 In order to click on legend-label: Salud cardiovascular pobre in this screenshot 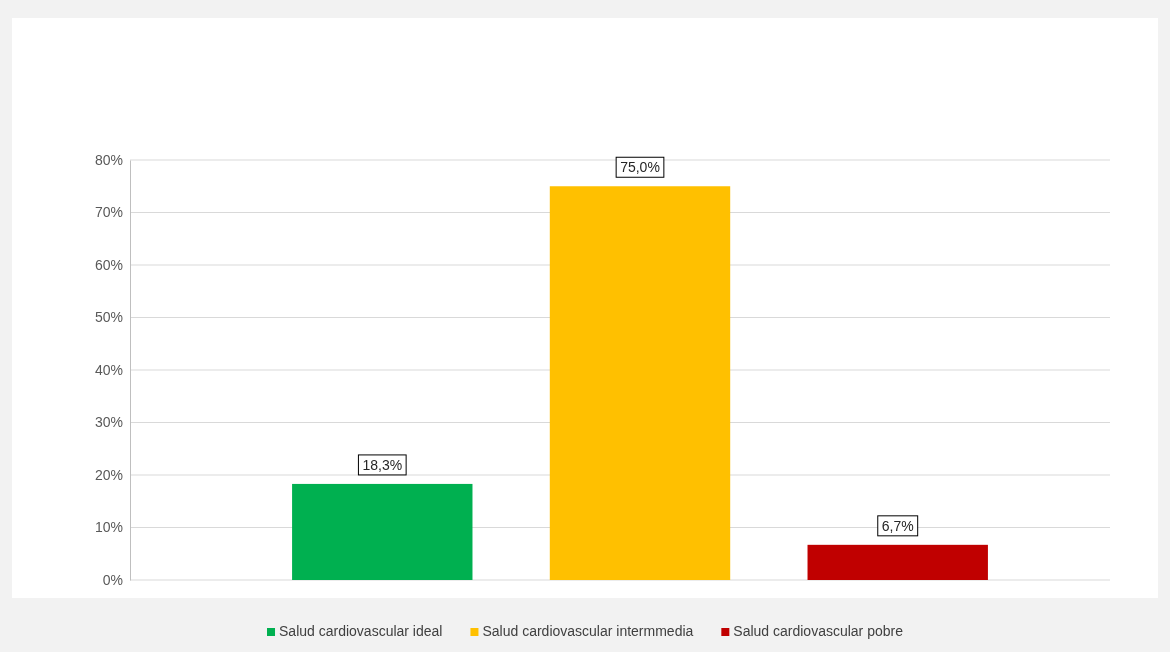, I will do `click(818, 631)`.